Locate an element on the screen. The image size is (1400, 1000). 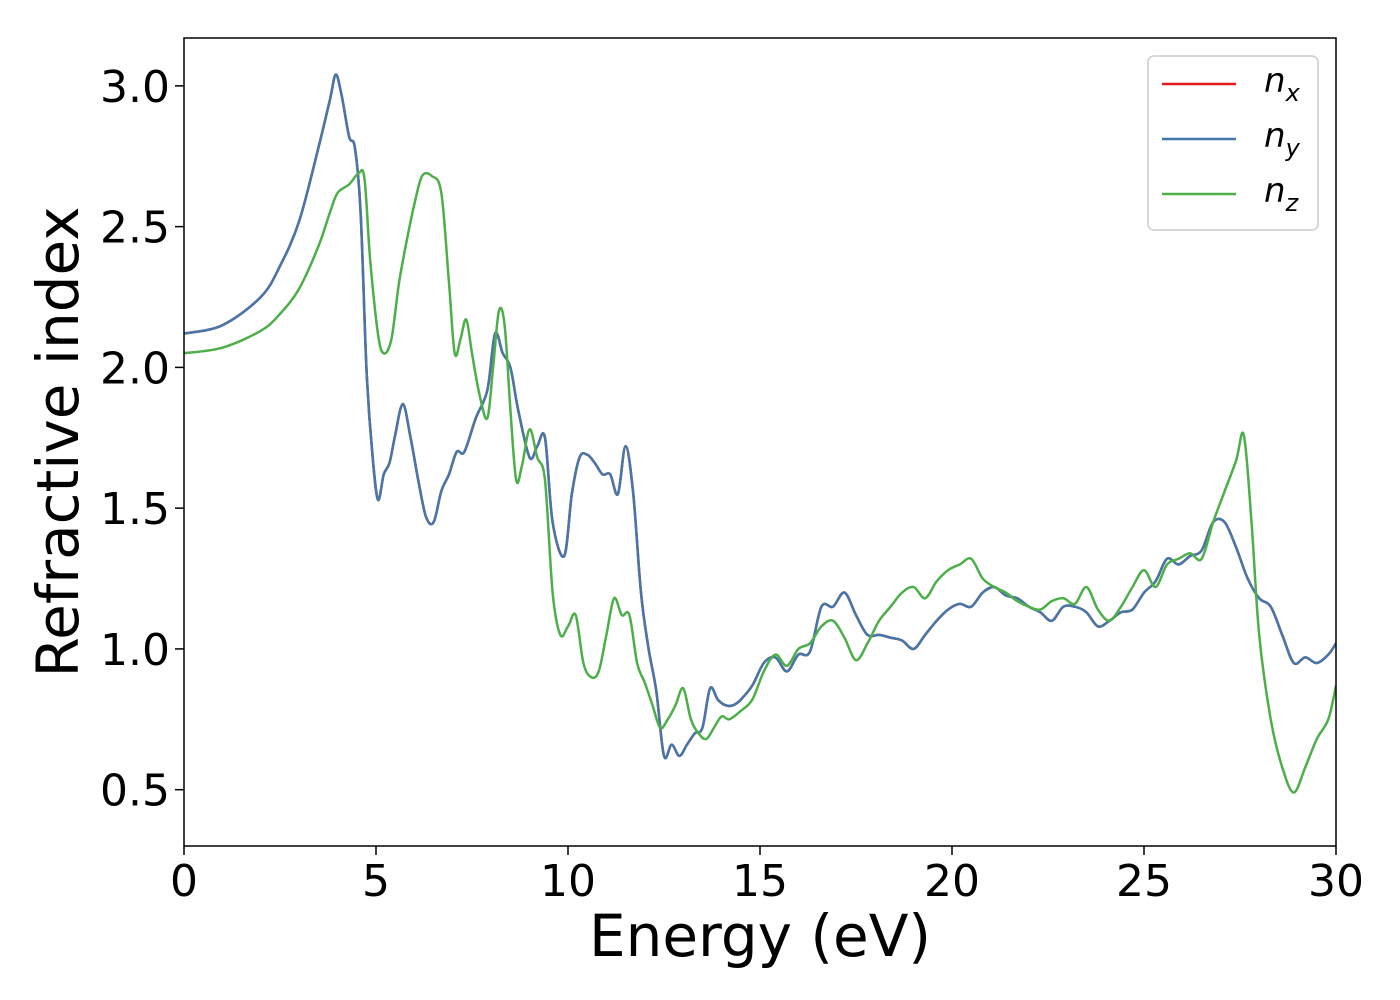
x-axis-label: Energy (eV) is located at coordinates (760, 936).